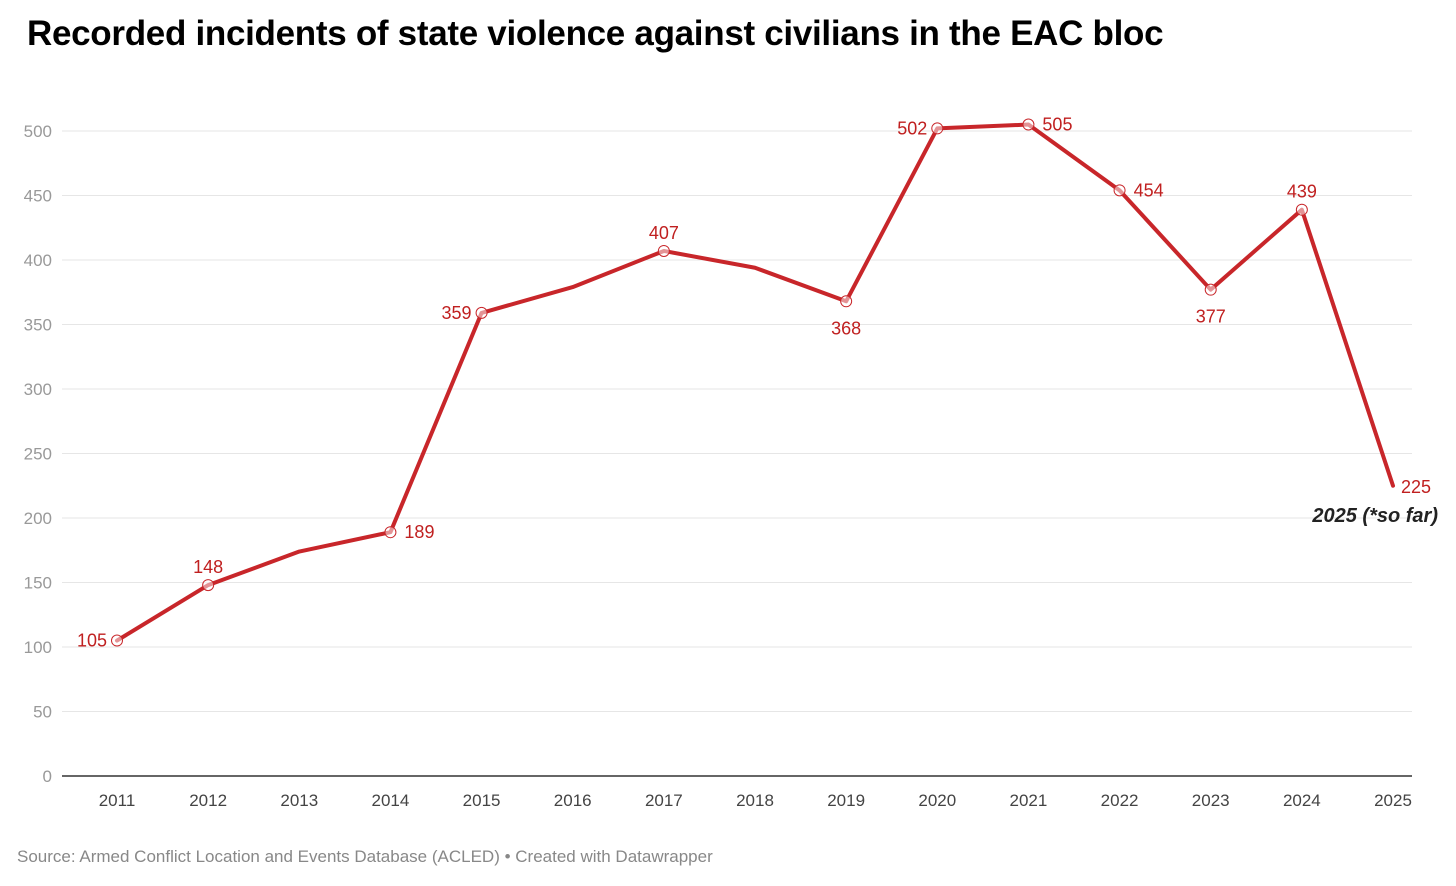  I want to click on y-tick-label: 450, so click(38, 196).